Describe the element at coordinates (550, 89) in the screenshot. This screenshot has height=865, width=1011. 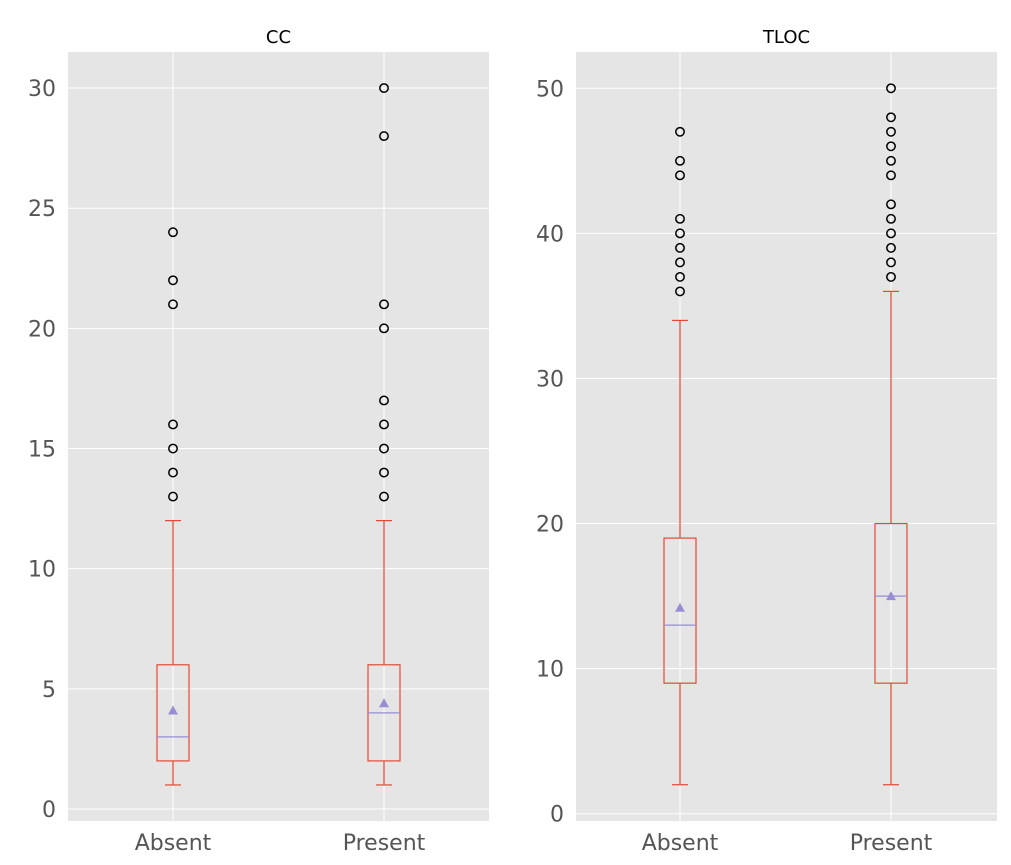
I see `y-tick-label: 50` at that location.